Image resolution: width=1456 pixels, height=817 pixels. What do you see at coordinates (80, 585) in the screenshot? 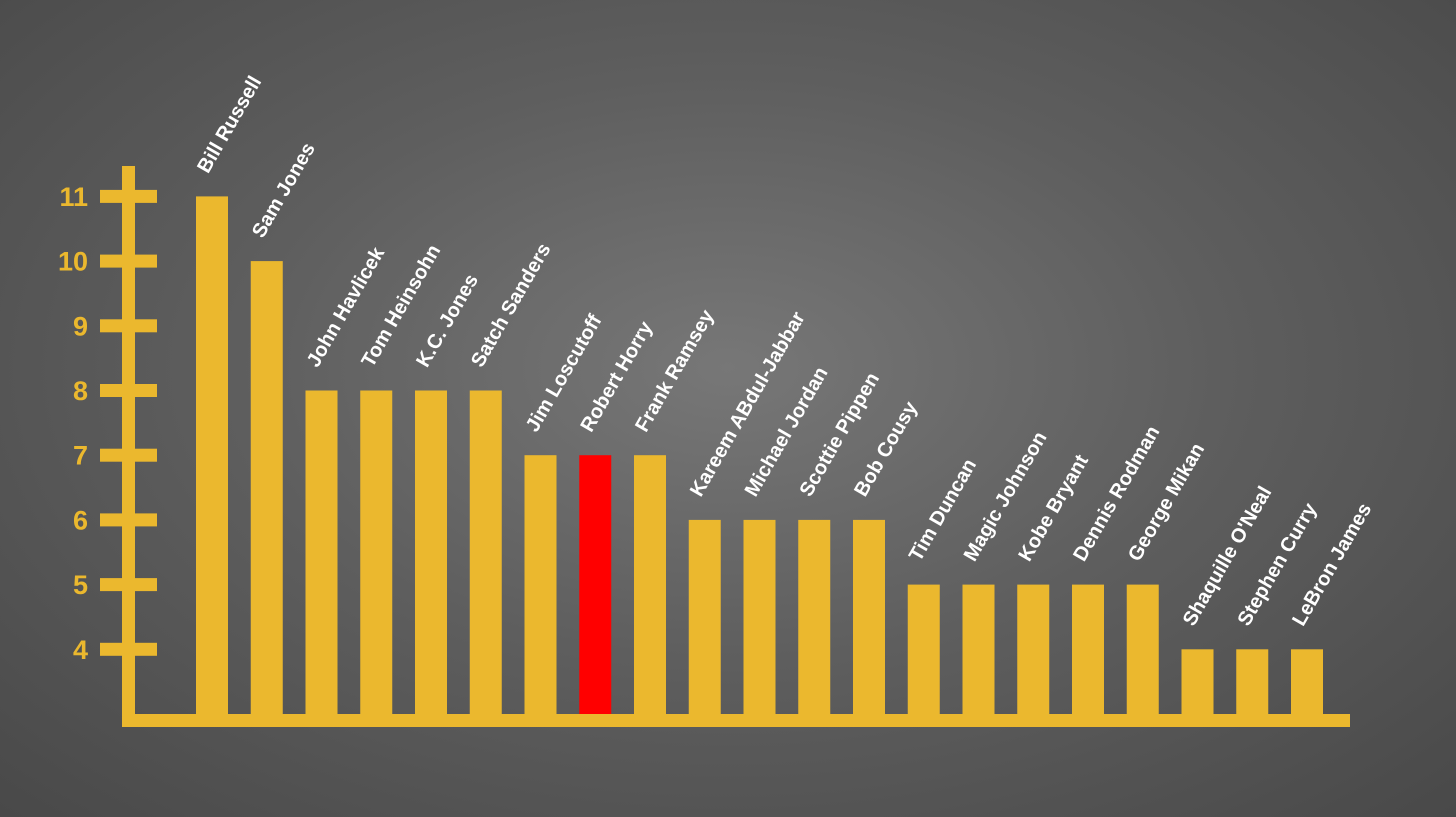
I see `y-tick-label: 5` at bounding box center [80, 585].